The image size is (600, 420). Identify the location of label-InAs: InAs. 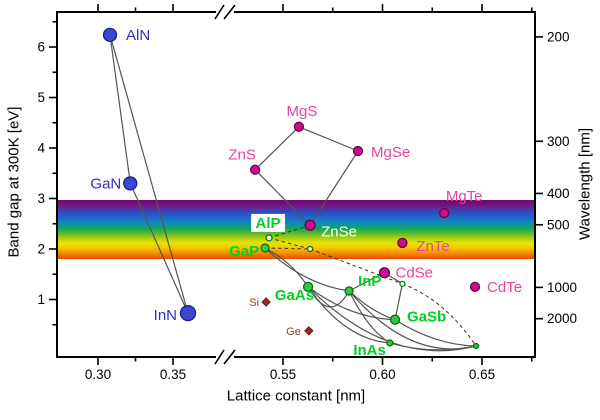
(369, 350).